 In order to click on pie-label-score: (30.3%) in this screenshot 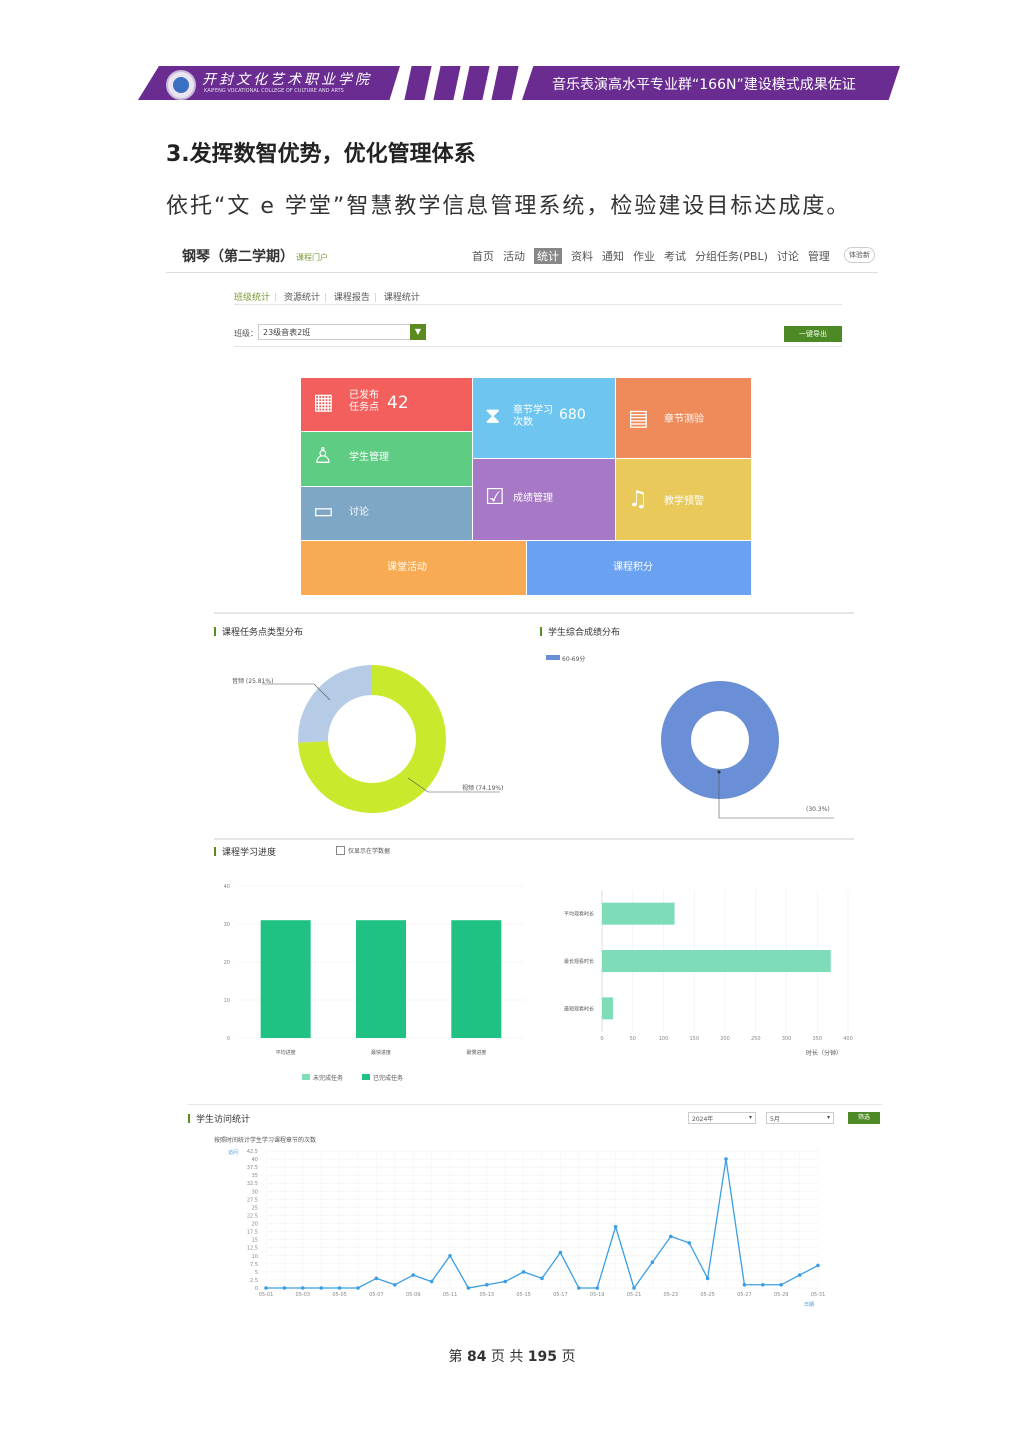, I will do `click(818, 809)`.